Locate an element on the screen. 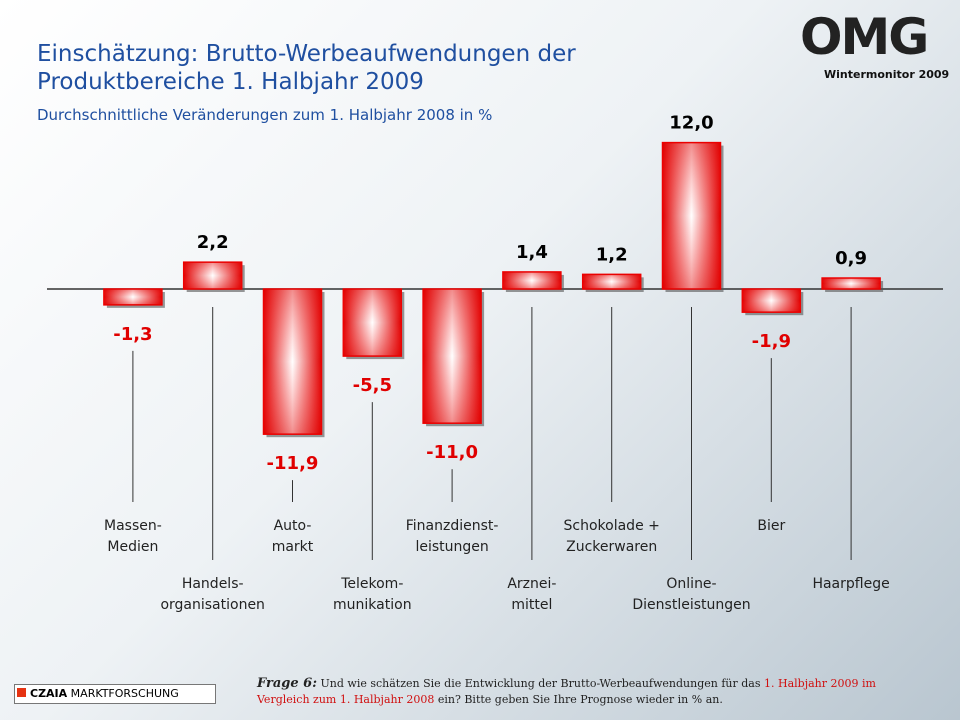  value-label: -5,5 is located at coordinates (372, 385).